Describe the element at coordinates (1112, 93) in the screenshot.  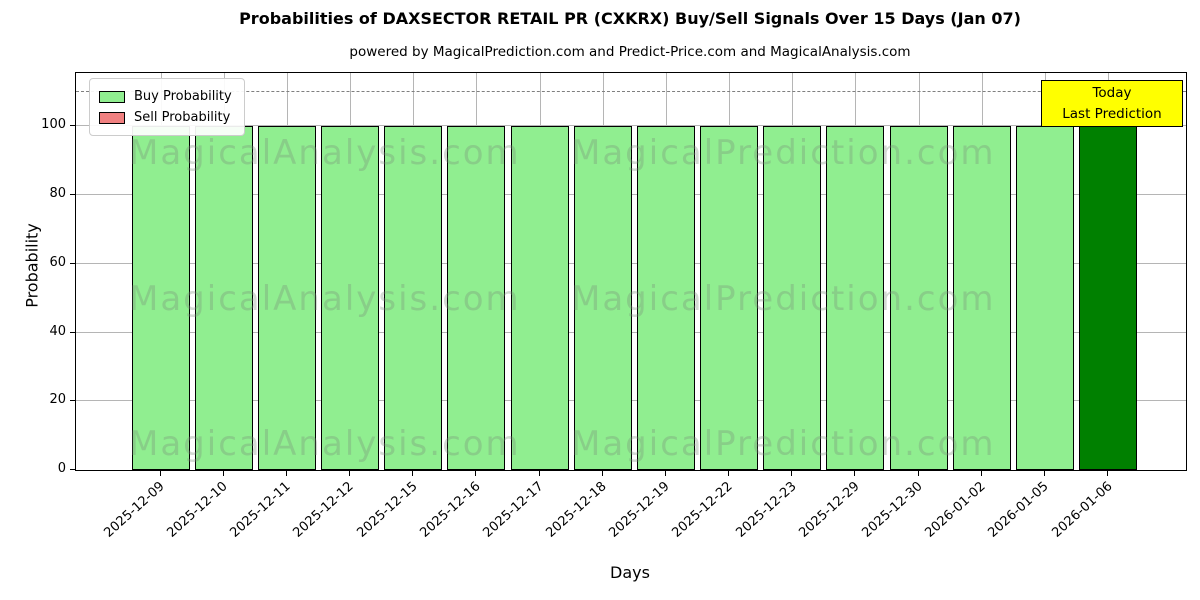
I see `annotation-line-1: Today` at that location.